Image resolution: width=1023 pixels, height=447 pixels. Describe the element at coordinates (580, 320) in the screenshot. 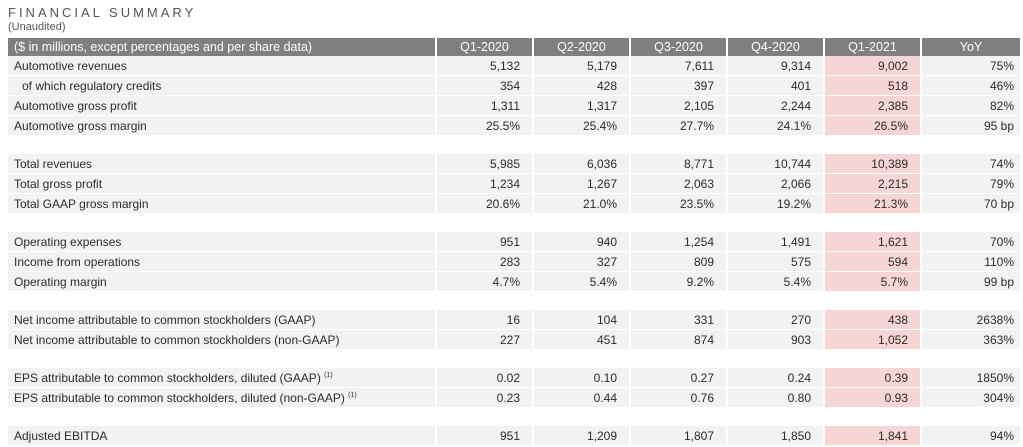

I see `value-cell-q2-2020: 104` at that location.